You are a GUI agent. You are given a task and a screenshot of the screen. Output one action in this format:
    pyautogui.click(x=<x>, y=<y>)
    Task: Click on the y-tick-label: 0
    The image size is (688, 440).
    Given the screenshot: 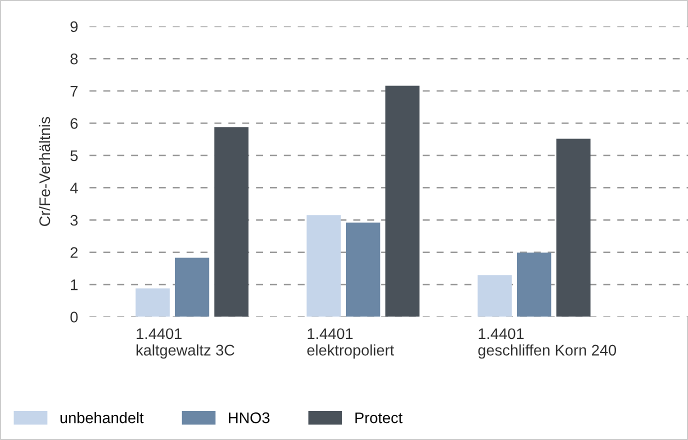 What is the action you would take?
    pyautogui.click(x=74, y=317)
    